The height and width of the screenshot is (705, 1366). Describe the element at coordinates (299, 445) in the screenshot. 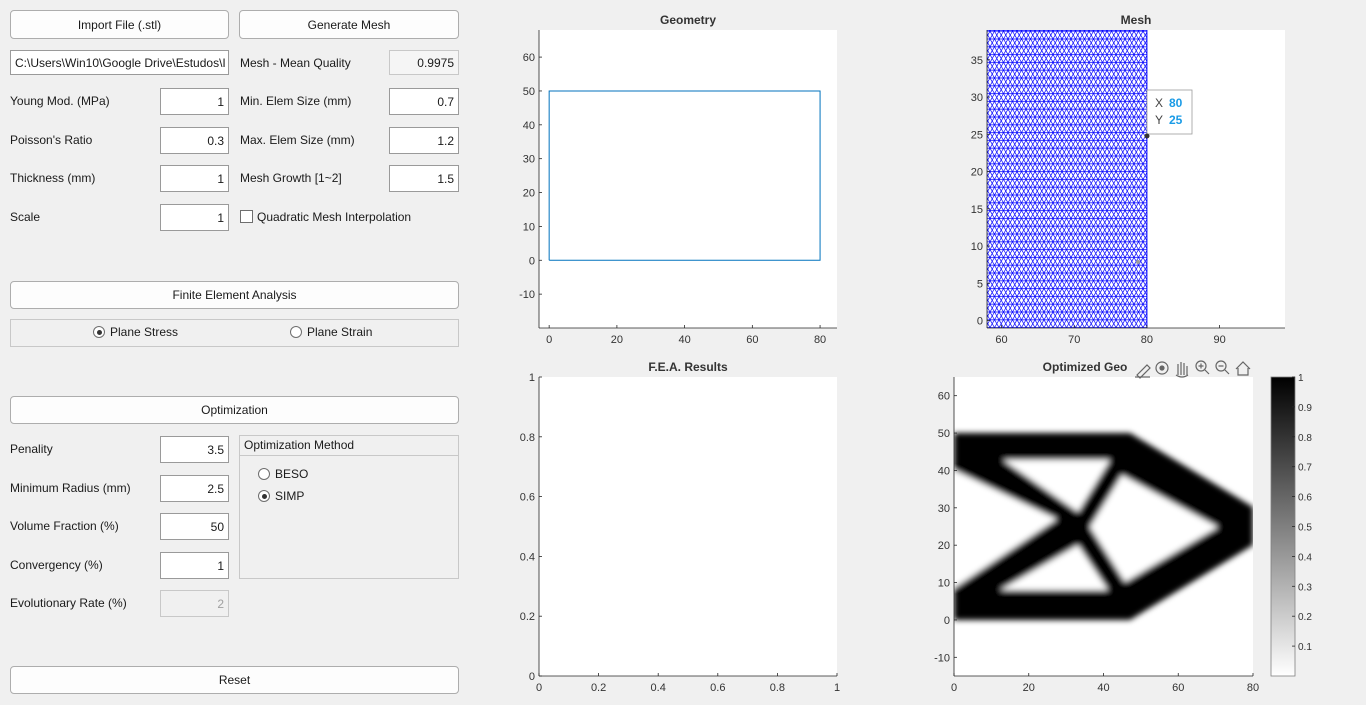

I see `optimization-method-title: Optimization Method` at that location.